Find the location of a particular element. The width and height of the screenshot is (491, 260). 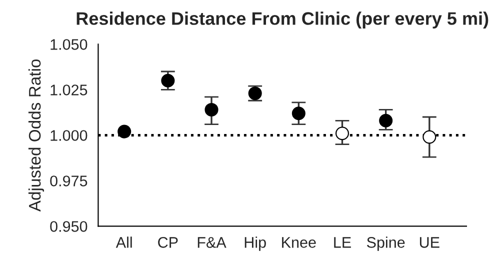

x-tick-label: Spine is located at coordinates (385, 243).